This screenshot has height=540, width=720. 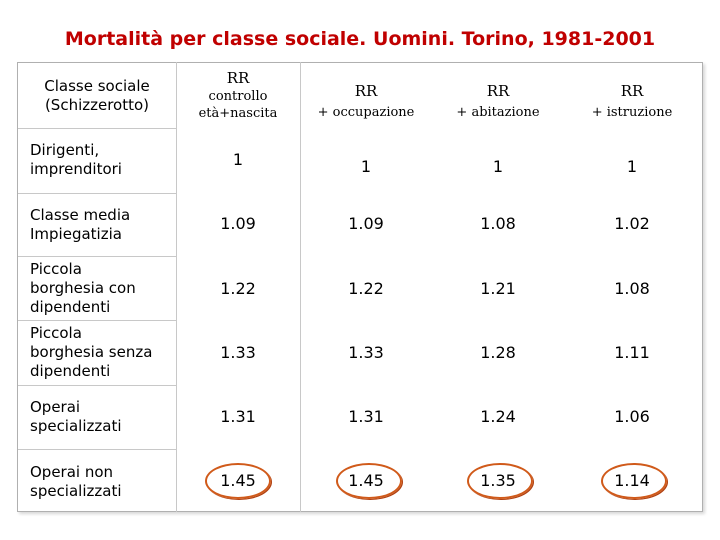 What do you see at coordinates (366, 102) in the screenshot?
I see `header-rr-occupation: RR + occupazione` at bounding box center [366, 102].